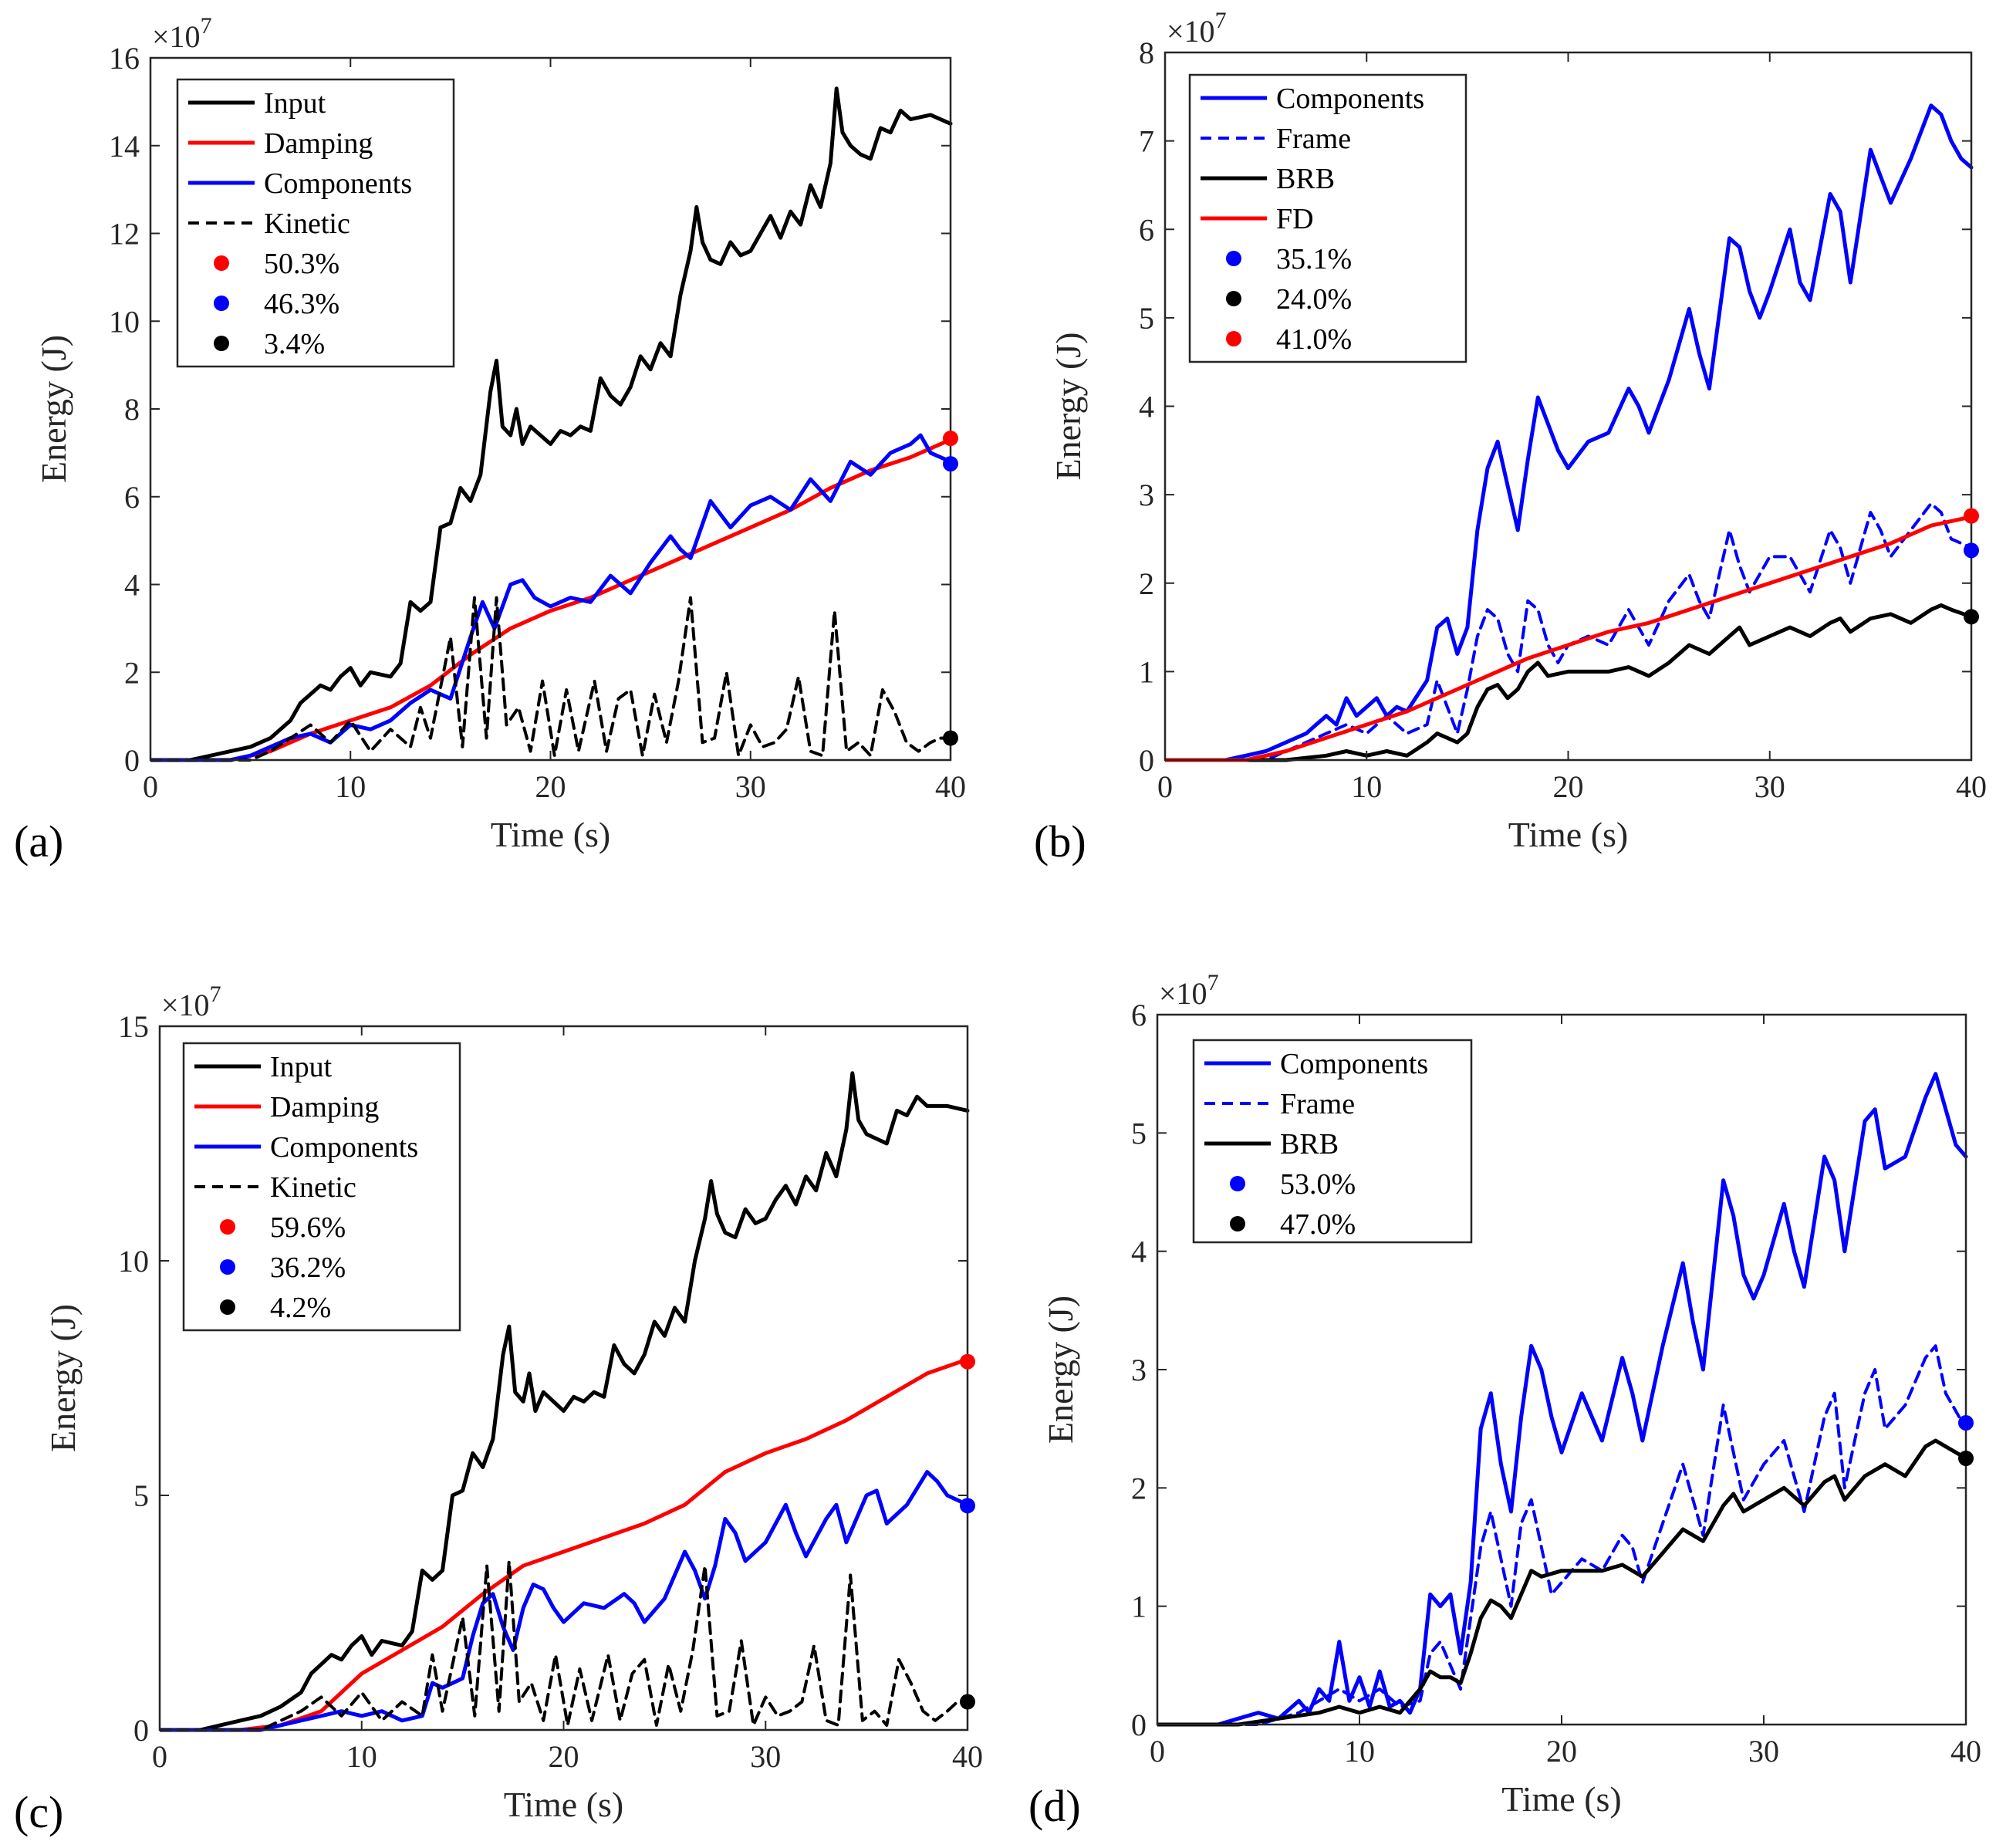 The image size is (1996, 1848). What do you see at coordinates (1146, 141) in the screenshot?
I see `y-tick-label: 7` at bounding box center [1146, 141].